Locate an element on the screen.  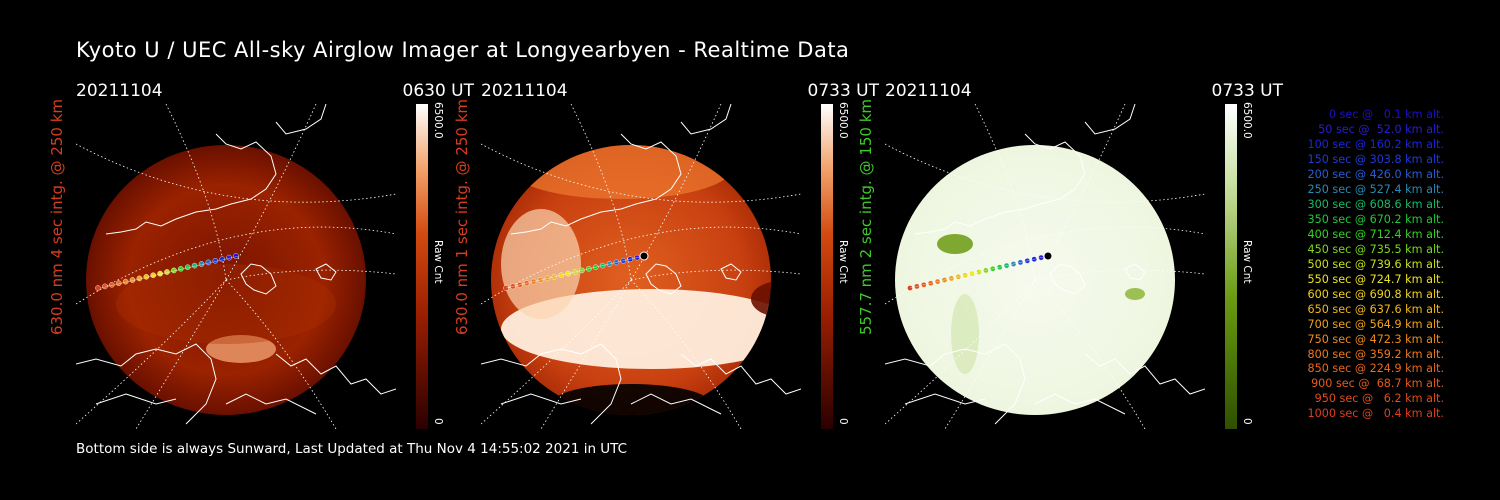
legend-item: 950 sec @ 6.2 km alt. is located at coordinates (1379, 399).